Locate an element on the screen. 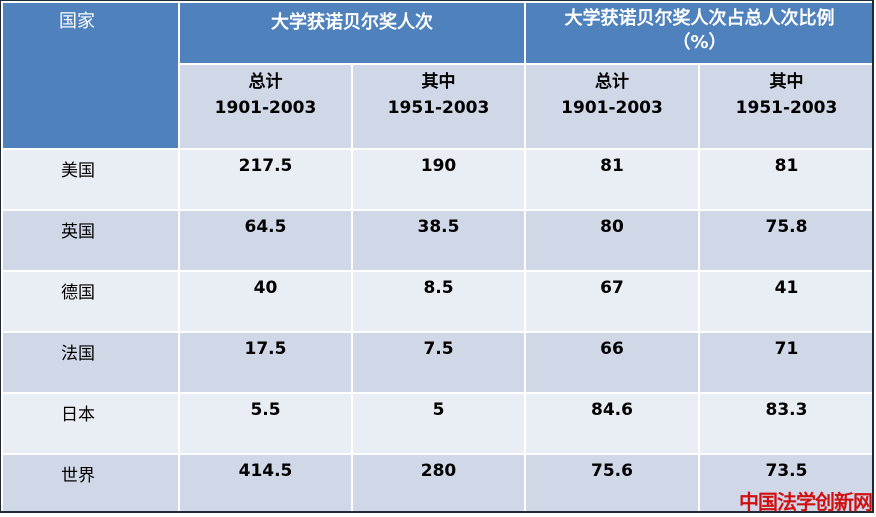 The width and height of the screenshot is (876, 517). country-cell: 英国 is located at coordinates (90, 240).